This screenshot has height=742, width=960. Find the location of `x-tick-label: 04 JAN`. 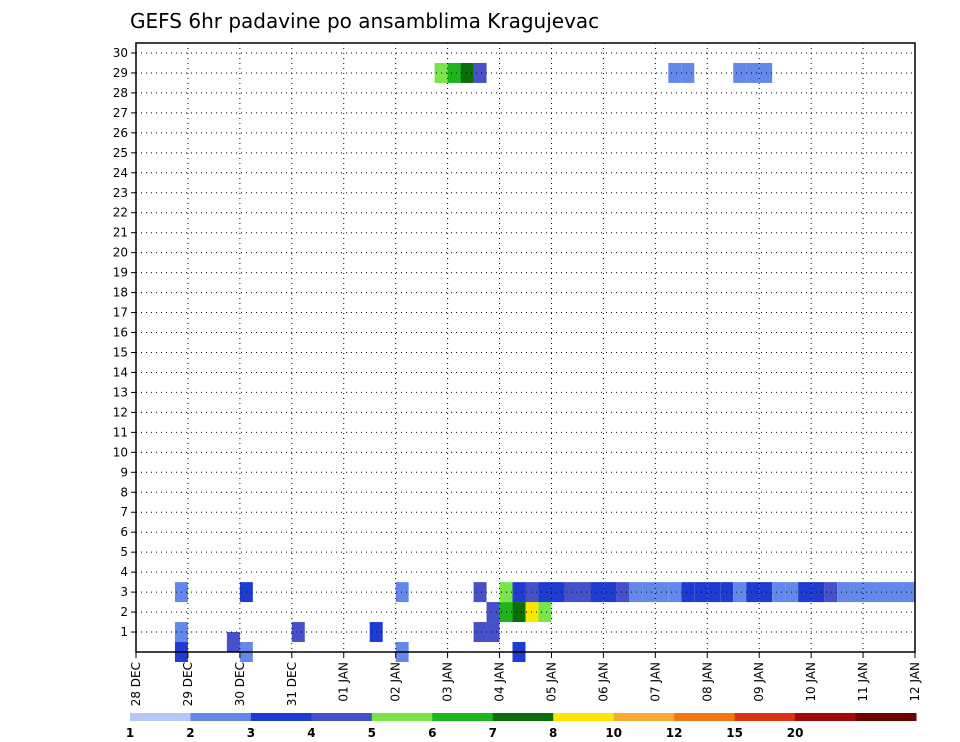

x-tick-label: 04 JAN is located at coordinates (500, 682).